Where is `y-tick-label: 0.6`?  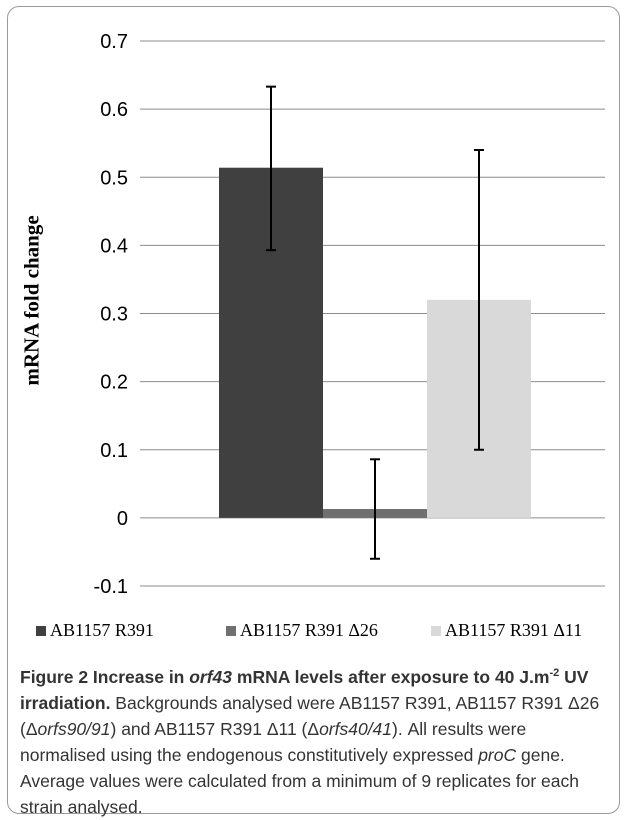
y-tick-label: 0.6 is located at coordinates (114, 110).